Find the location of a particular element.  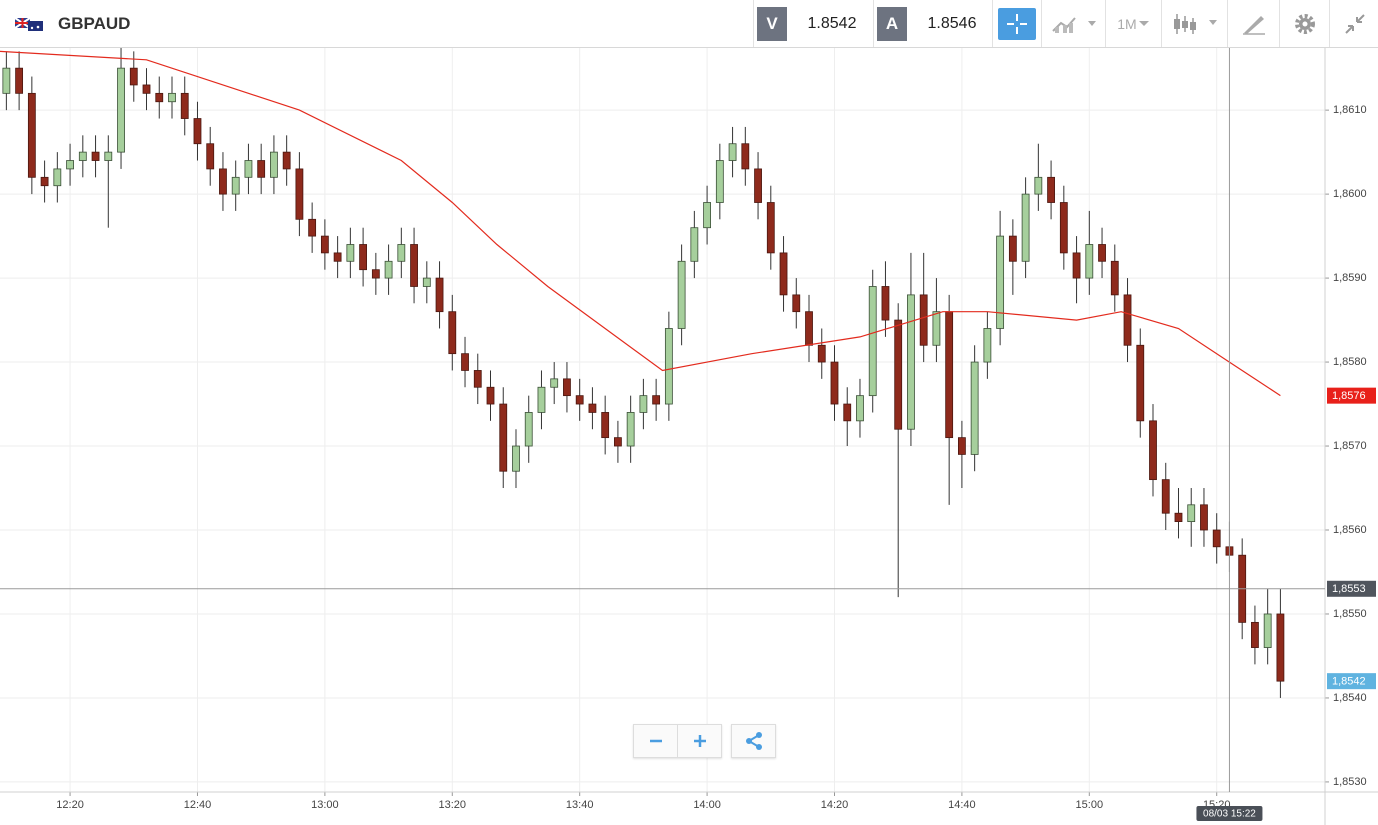

settings-icon is located at coordinates (1305, 23).